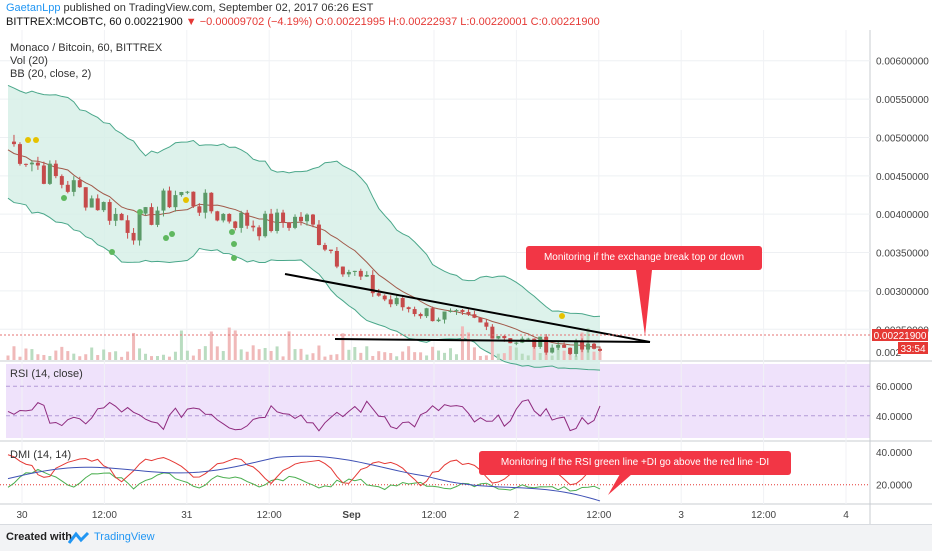 Image resolution: width=932 pixels, height=551 pixels. Describe the element at coordinates (304, 478) in the screenshot. I see `adx-line` at that location.